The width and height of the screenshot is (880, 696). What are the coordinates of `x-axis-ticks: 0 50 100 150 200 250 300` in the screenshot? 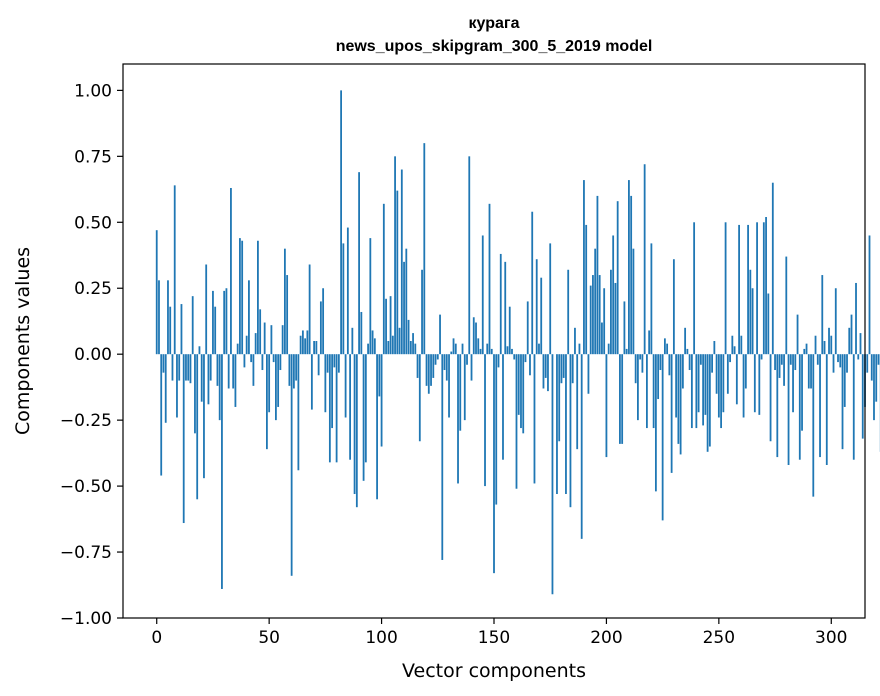 It's located at (499, 633).